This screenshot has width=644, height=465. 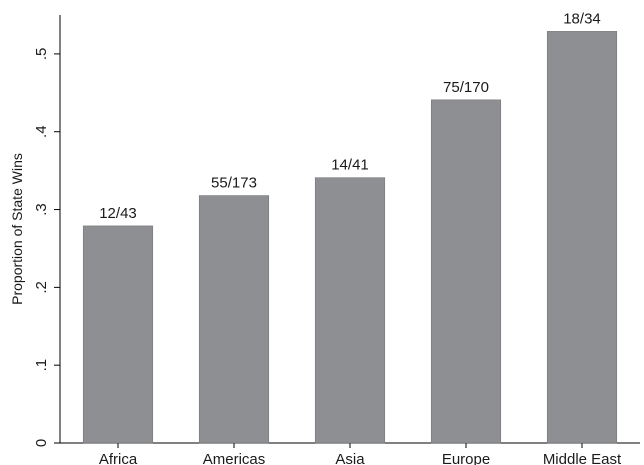 What do you see at coordinates (234, 183) in the screenshot?
I see `data-label: 55/173` at bounding box center [234, 183].